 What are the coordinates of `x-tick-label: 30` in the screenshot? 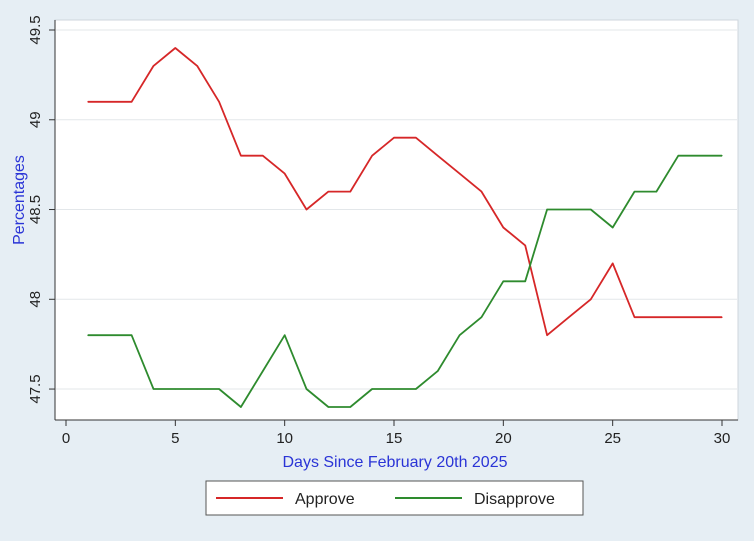 It's located at (722, 438).